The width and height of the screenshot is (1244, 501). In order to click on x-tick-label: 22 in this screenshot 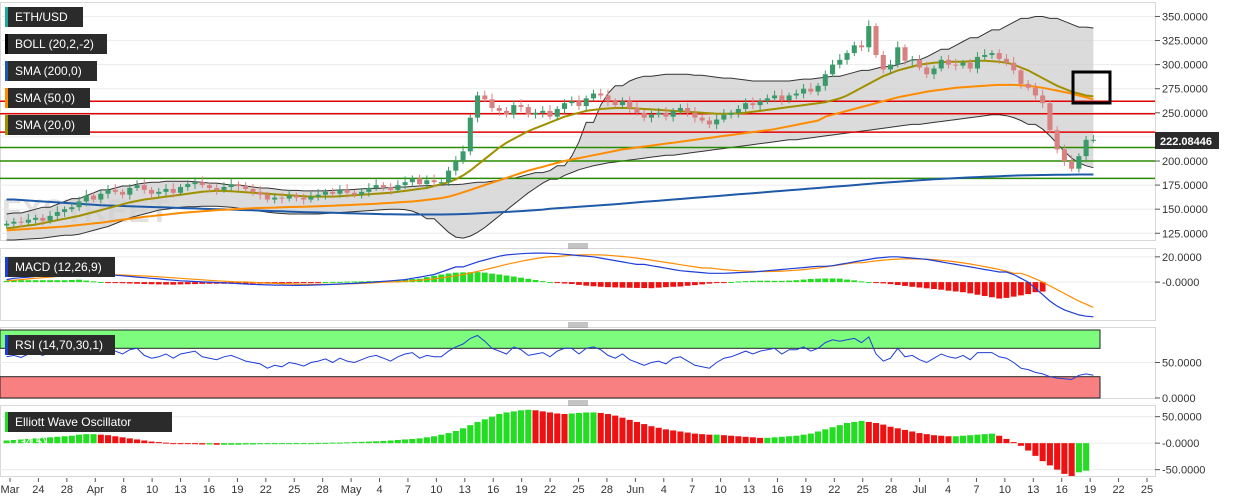, I will do `click(550, 490)`.